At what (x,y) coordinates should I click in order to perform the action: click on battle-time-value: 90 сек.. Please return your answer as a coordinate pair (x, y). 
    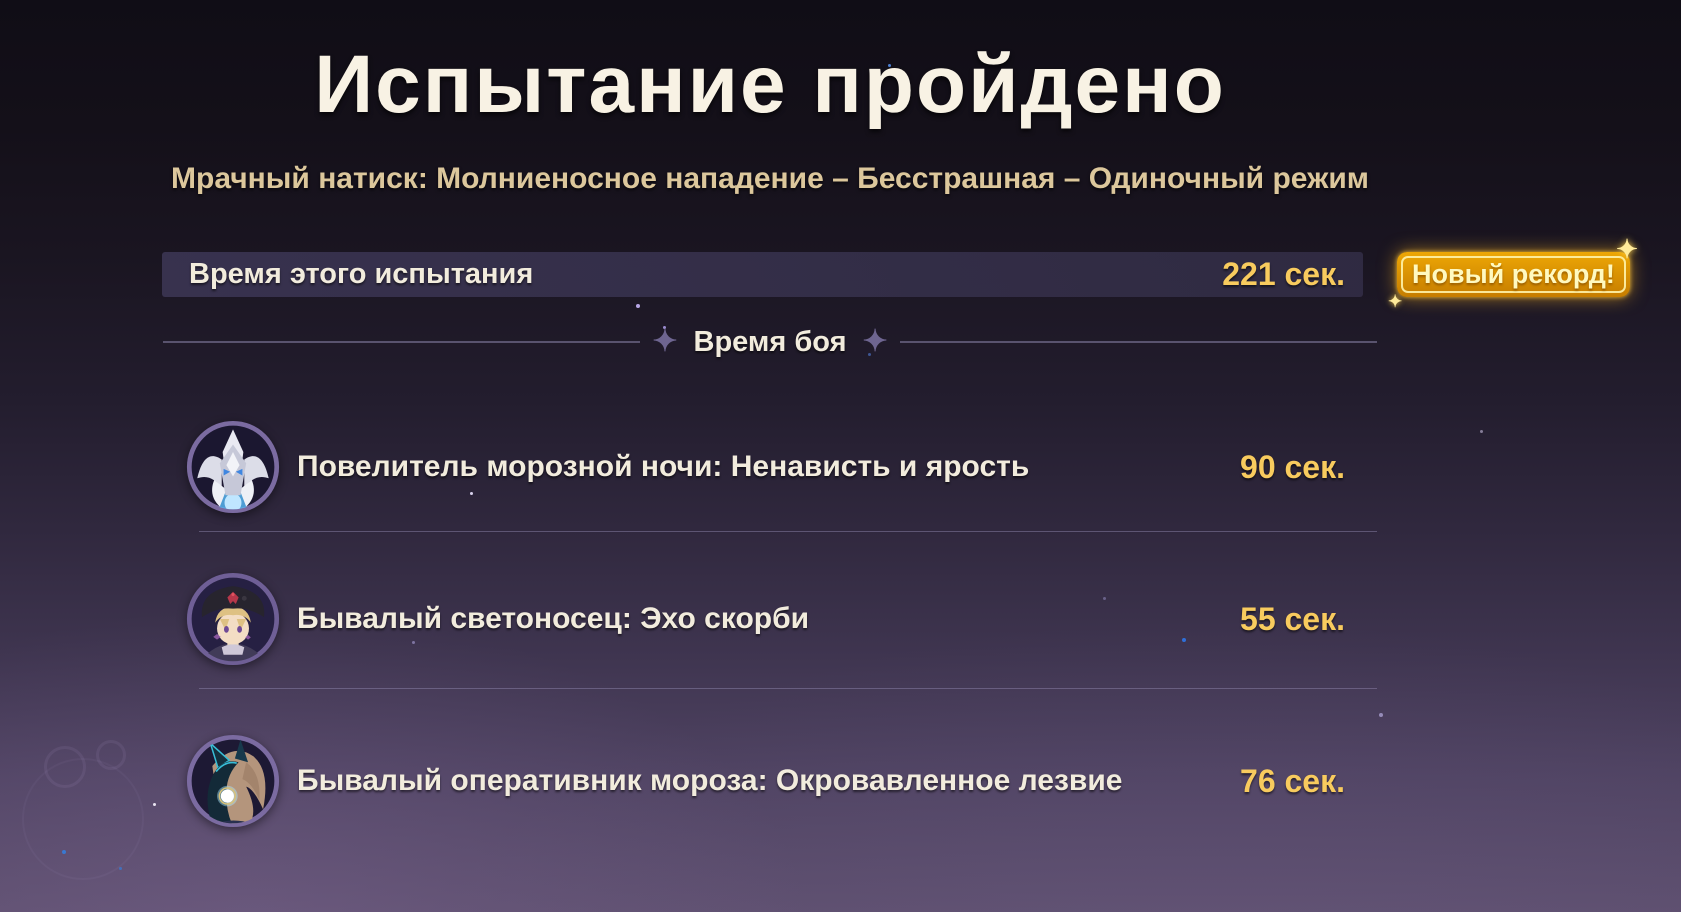
    Looking at the image, I should click on (1292, 466).